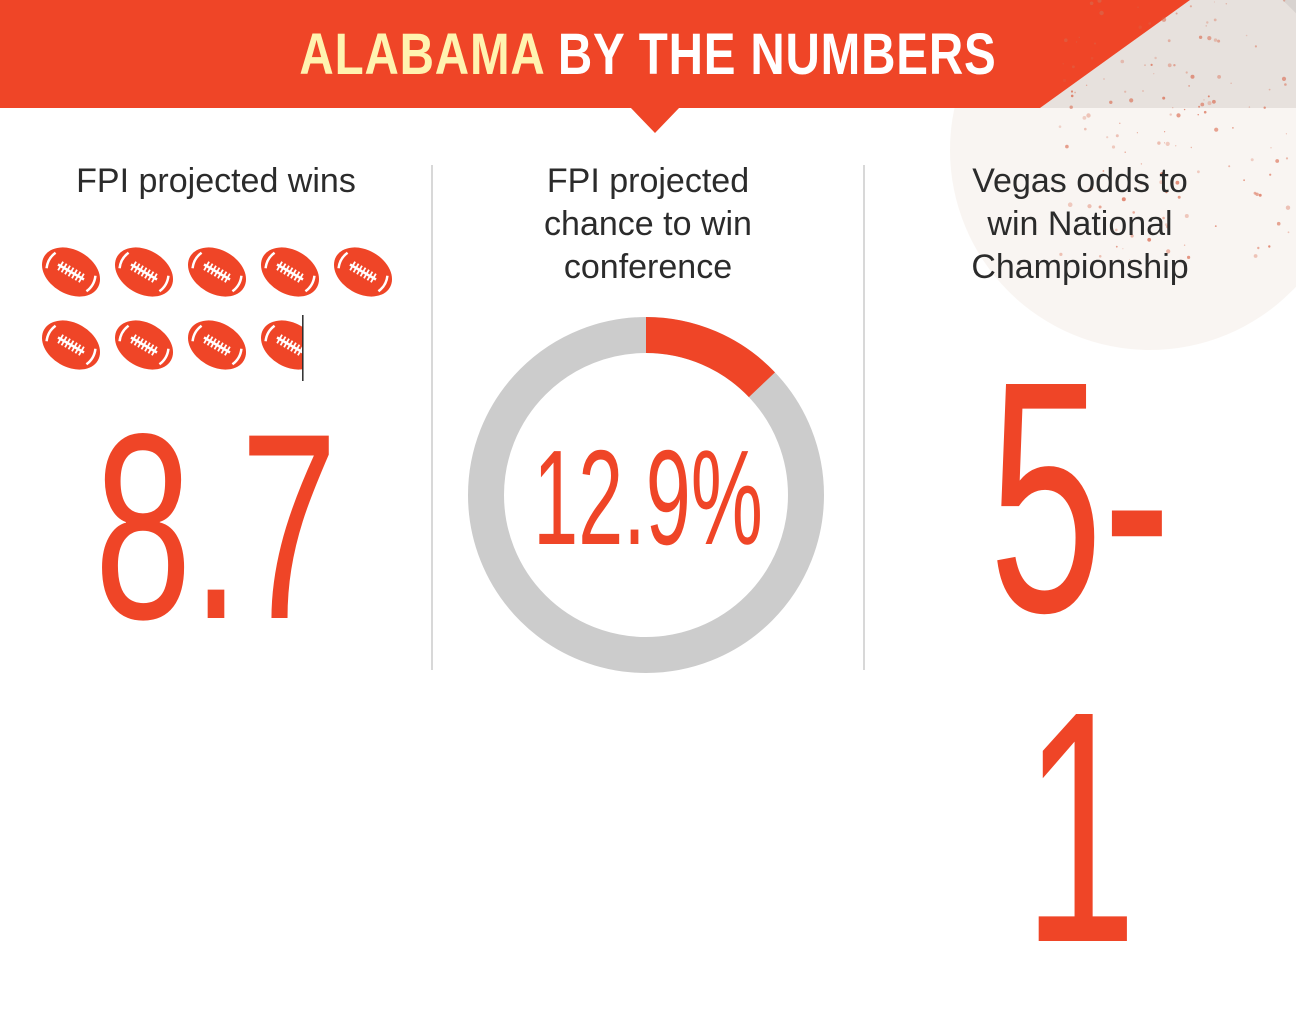  I want to click on banner-pointer, so click(655, 120).